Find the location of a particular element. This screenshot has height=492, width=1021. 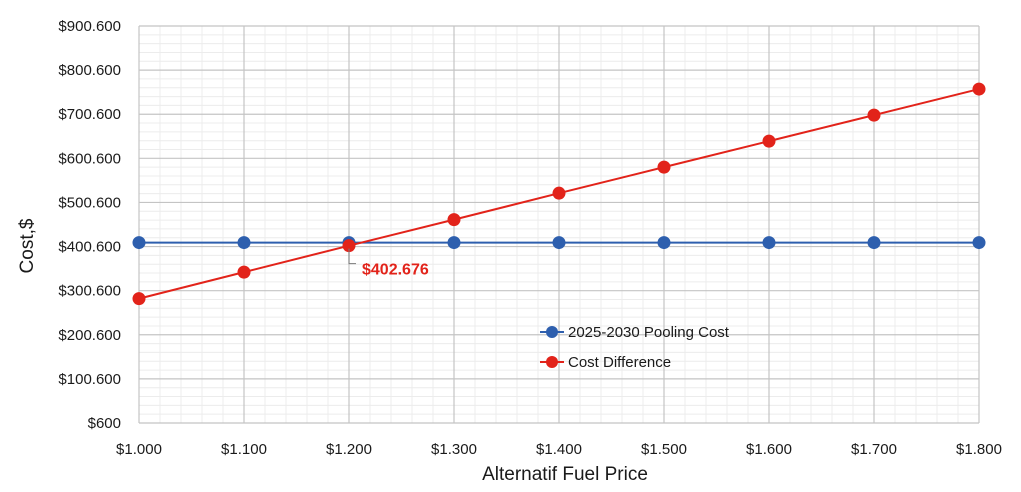

y-tick-label: $400.600 is located at coordinates (89, 247).